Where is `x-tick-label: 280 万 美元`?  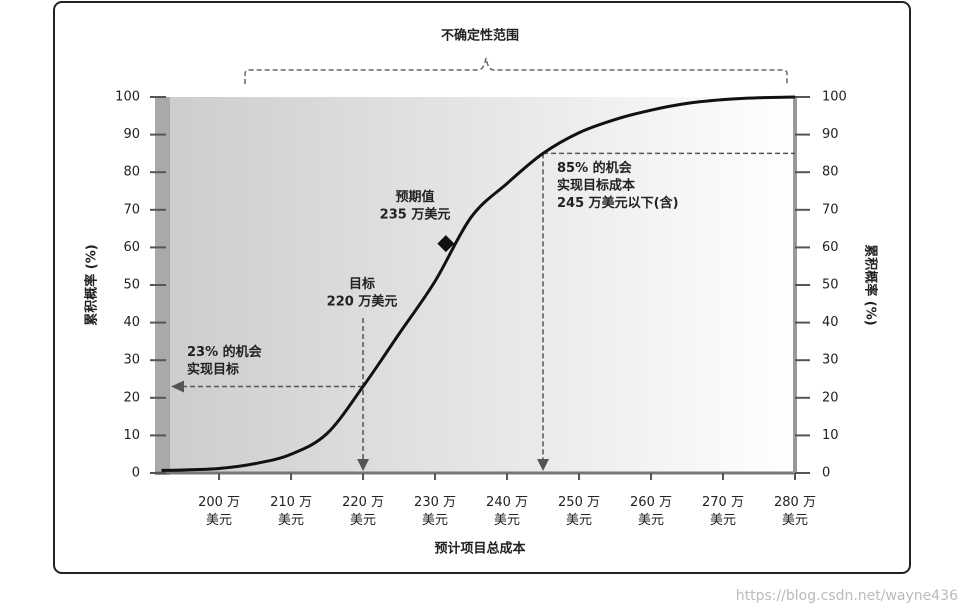
x-tick-label: 280 万 美元 is located at coordinates (795, 511).